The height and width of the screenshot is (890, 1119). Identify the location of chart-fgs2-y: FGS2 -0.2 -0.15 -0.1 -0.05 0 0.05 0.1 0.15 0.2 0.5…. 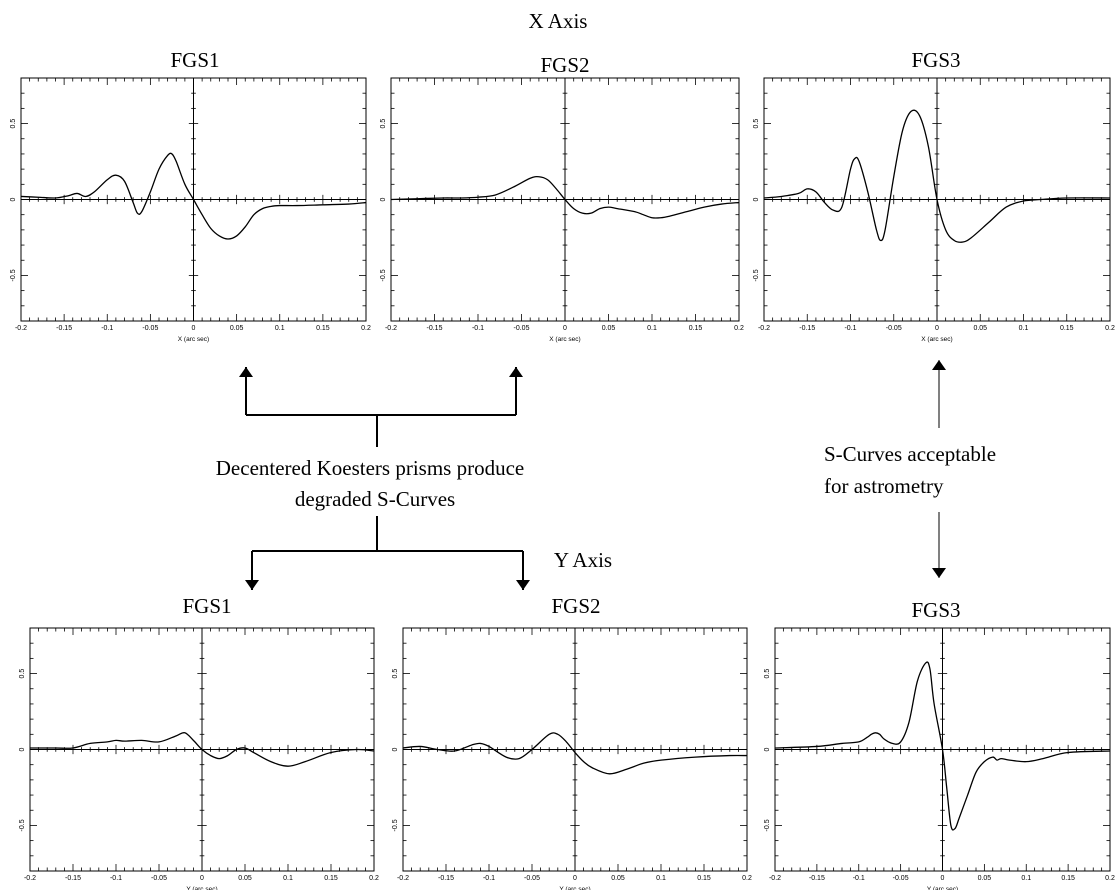
(572, 742).